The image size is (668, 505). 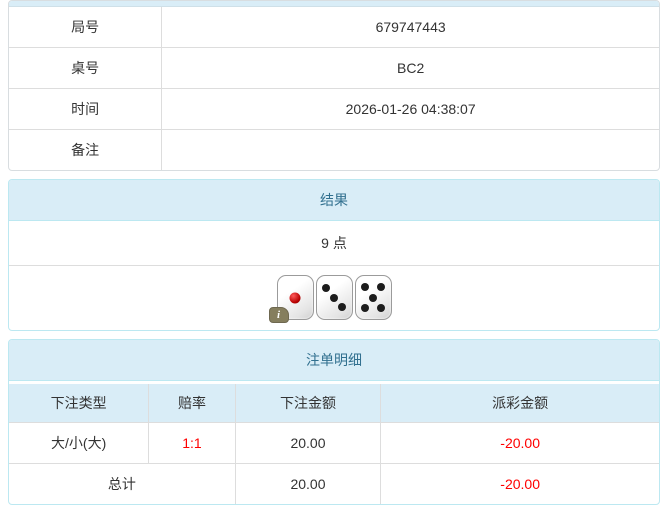 What do you see at coordinates (410, 149) in the screenshot?
I see `remark-value` at bounding box center [410, 149].